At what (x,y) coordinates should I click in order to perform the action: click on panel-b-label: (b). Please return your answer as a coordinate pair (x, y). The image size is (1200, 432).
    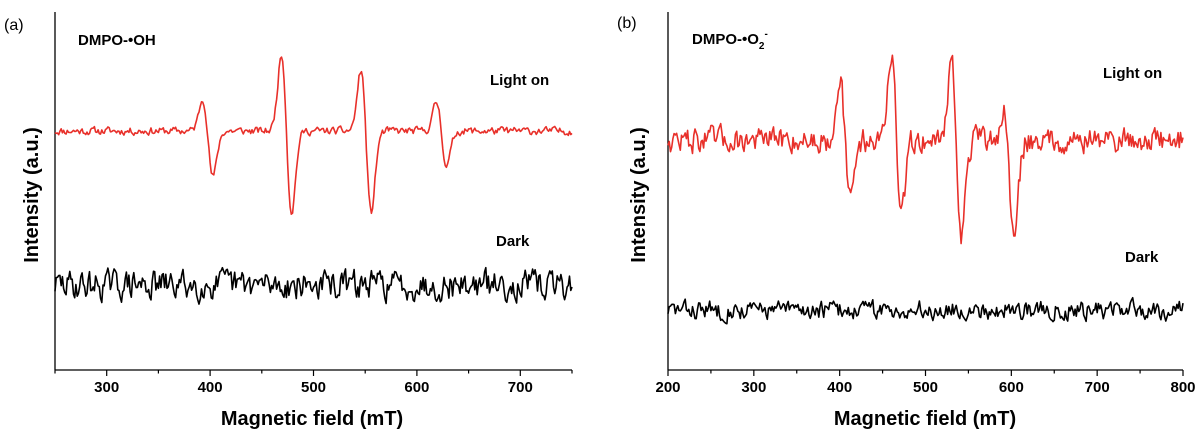
    Looking at the image, I should click on (627, 23).